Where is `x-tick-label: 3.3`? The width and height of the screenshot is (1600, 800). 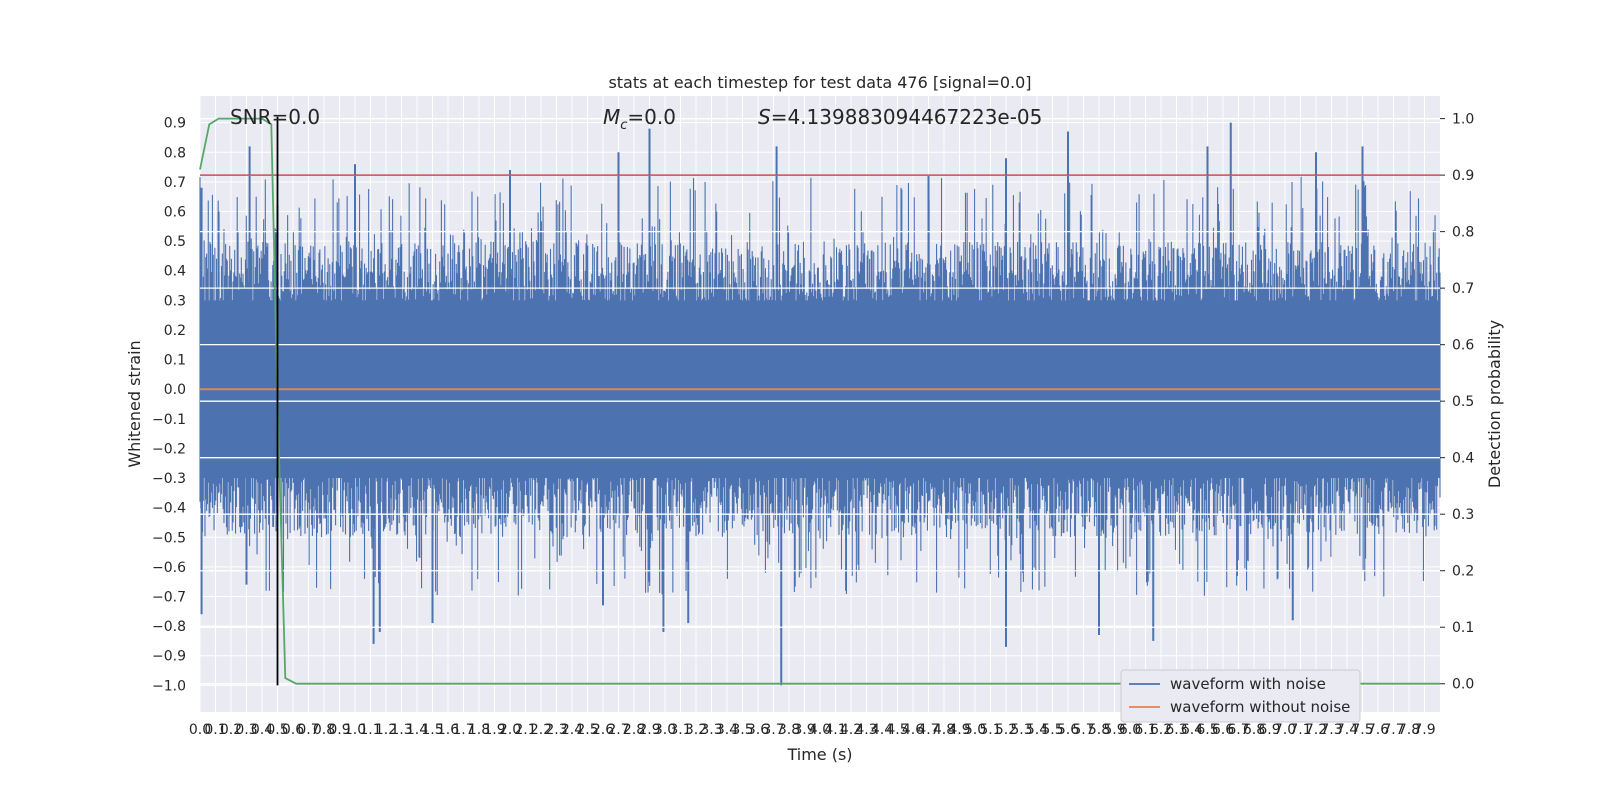
x-tick-label: 3.3 is located at coordinates (711, 730).